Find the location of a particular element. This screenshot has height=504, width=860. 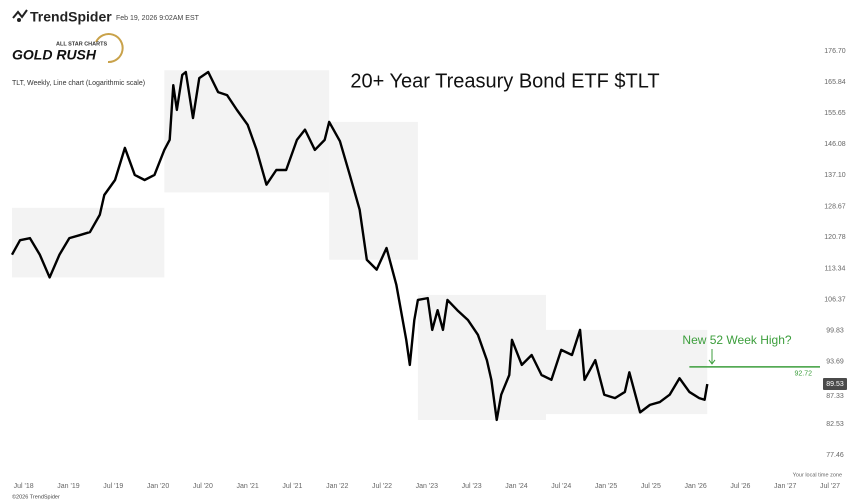

x-tick-label: Jul '22 is located at coordinates (382, 486).